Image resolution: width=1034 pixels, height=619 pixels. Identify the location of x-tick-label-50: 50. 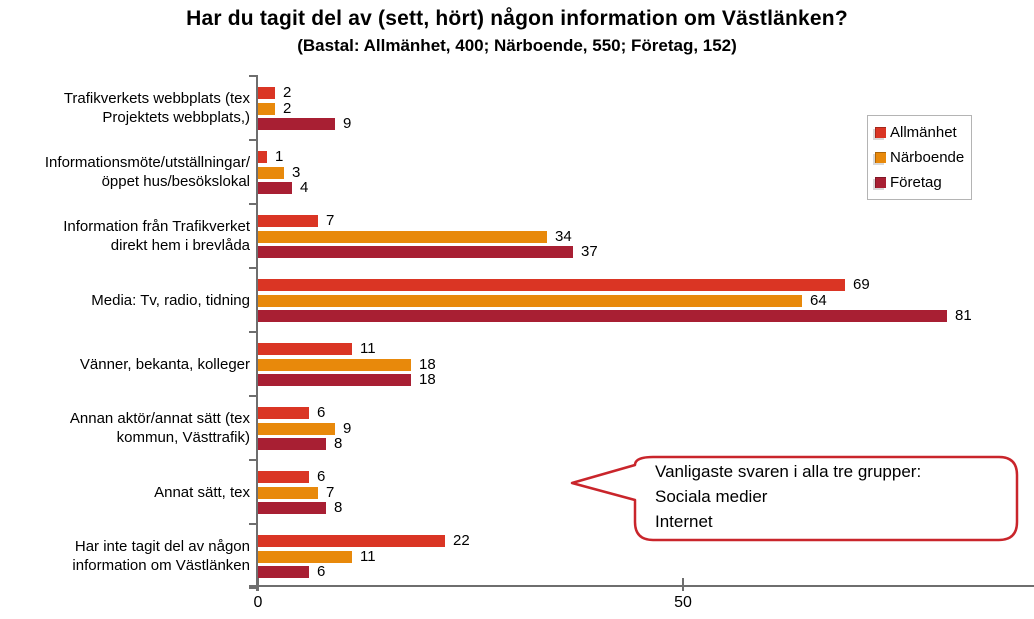
(683, 602).